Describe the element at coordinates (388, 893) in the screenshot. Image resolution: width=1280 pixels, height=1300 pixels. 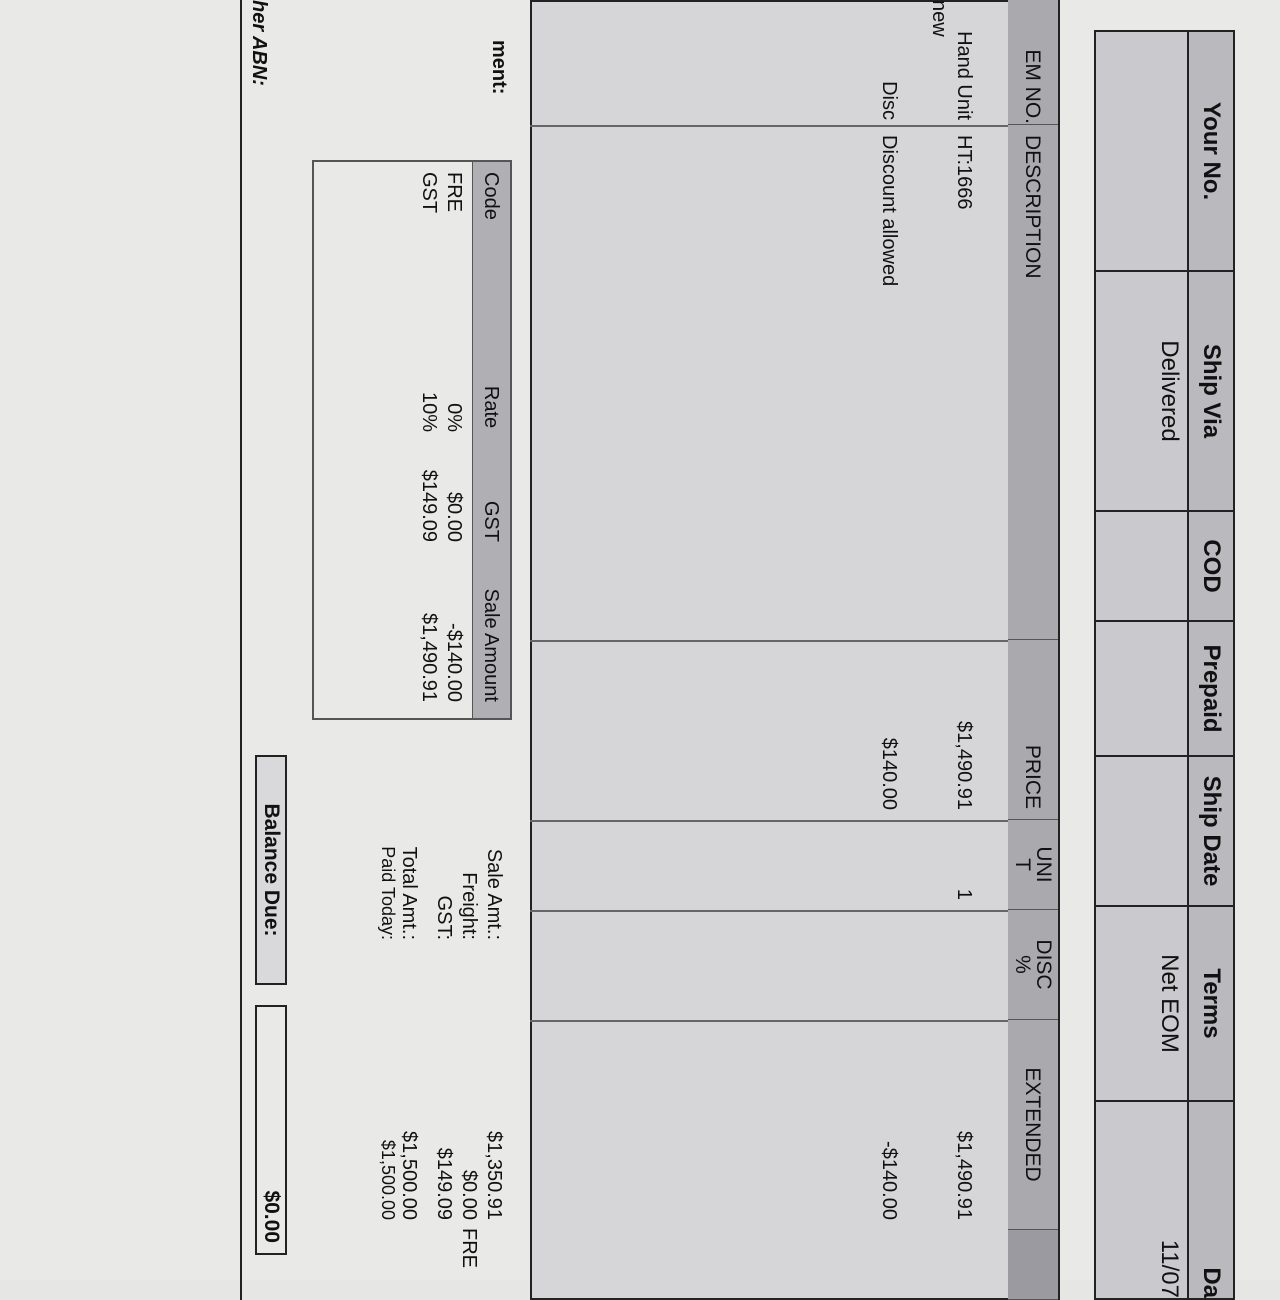
I see `total-label: Paid Today:` at that location.